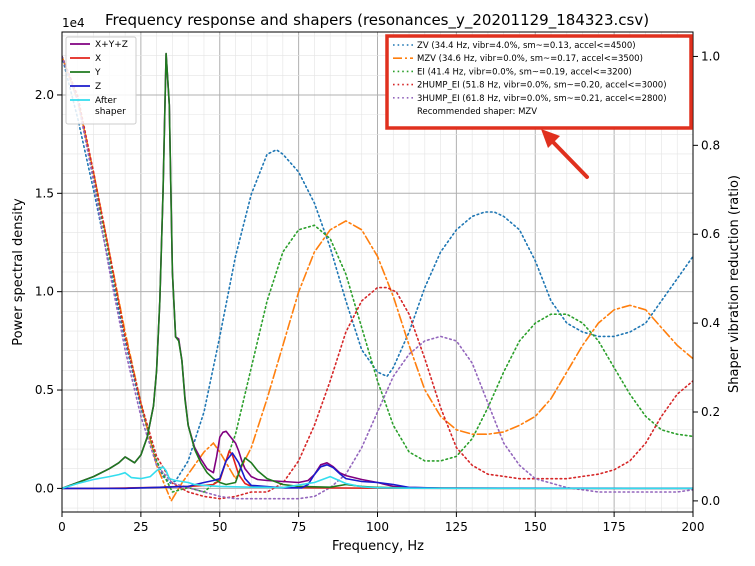 Image resolution: width=755 pixels, height=566 pixels. Describe the element at coordinates (710, 234) in the screenshot. I see `y2-tick-label: 0.6` at that location.